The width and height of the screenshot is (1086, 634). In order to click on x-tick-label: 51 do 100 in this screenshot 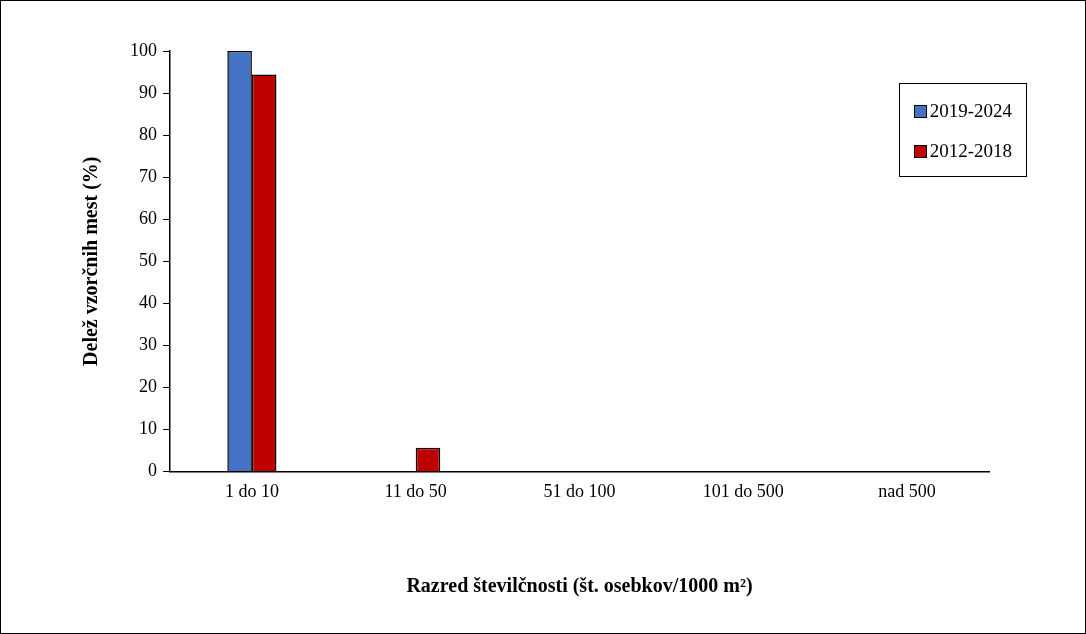, I will do `click(579, 490)`.